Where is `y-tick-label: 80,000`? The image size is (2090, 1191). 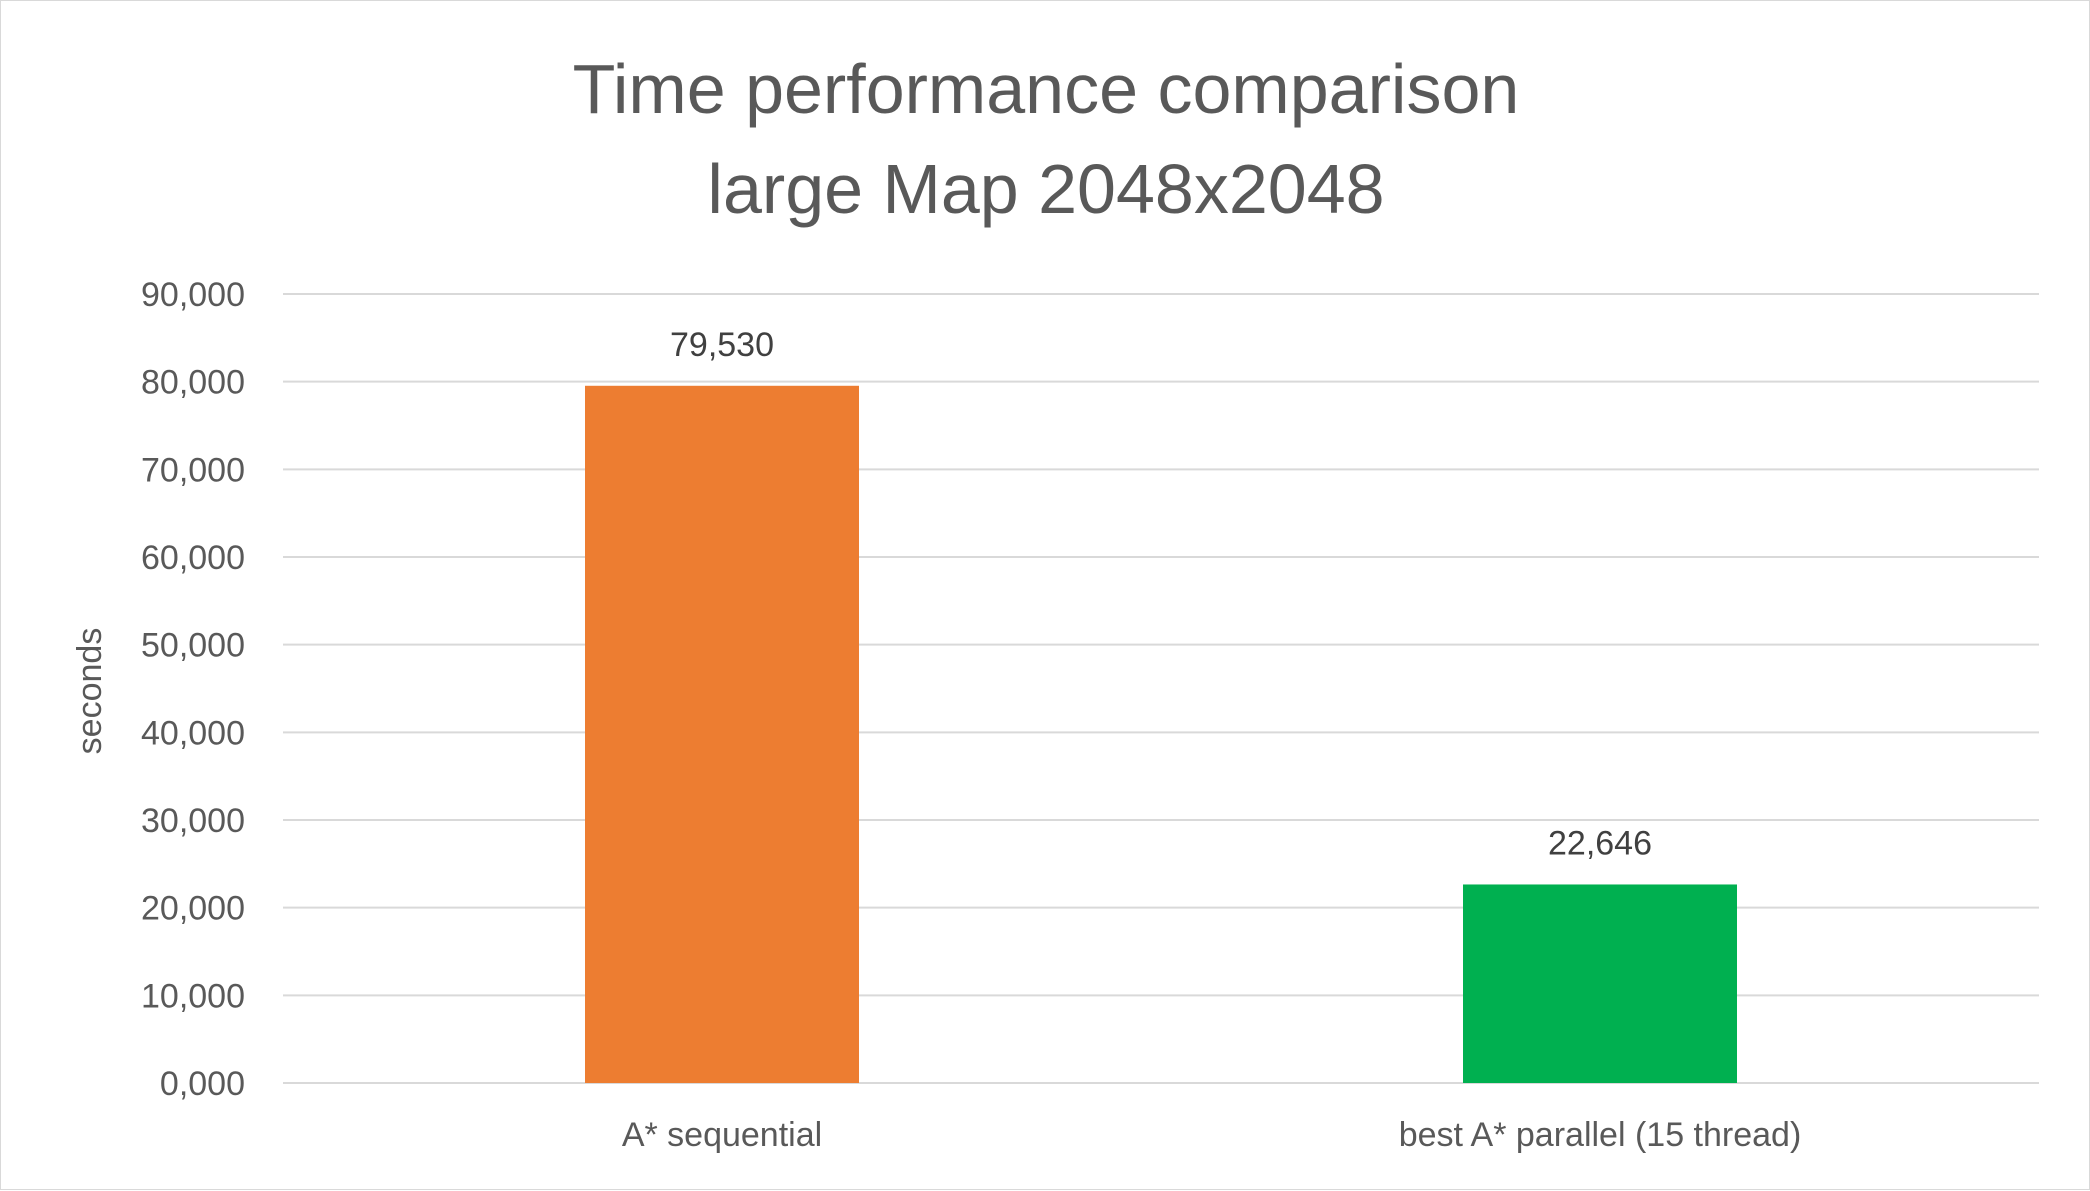 y-tick-label: 80,000 is located at coordinates (193, 383).